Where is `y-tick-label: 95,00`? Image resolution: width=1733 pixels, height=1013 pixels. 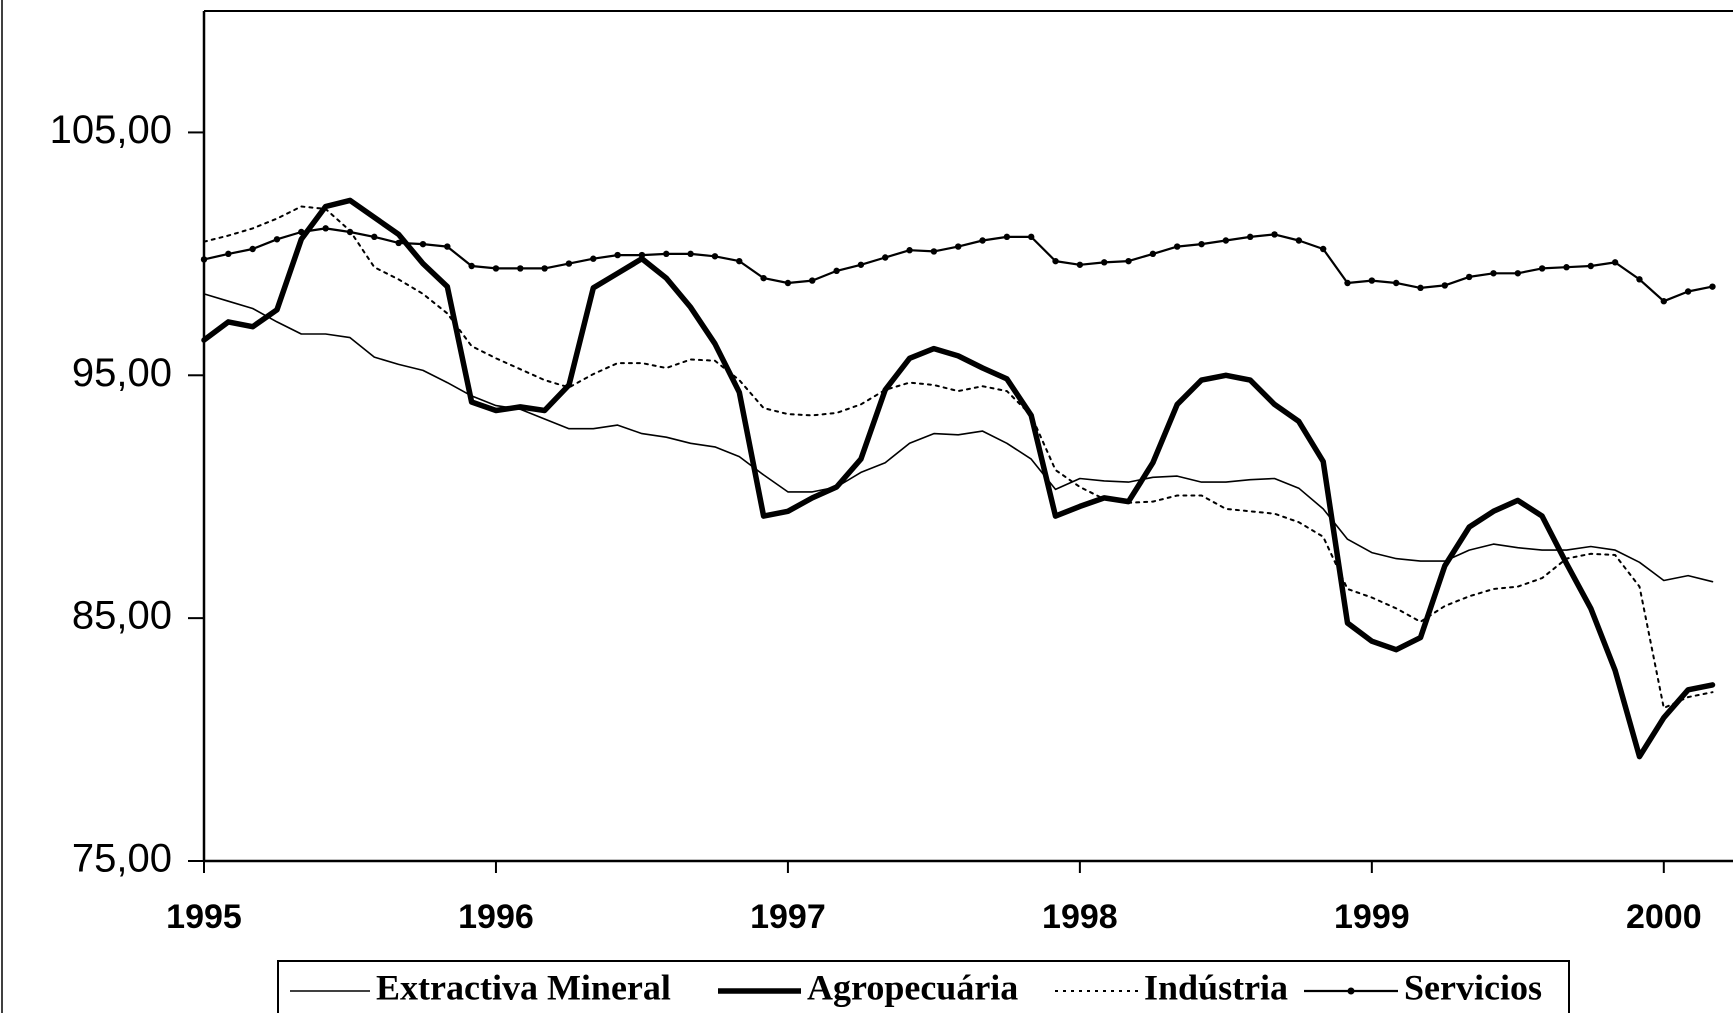 y-tick-label: 95,00 is located at coordinates (122, 373).